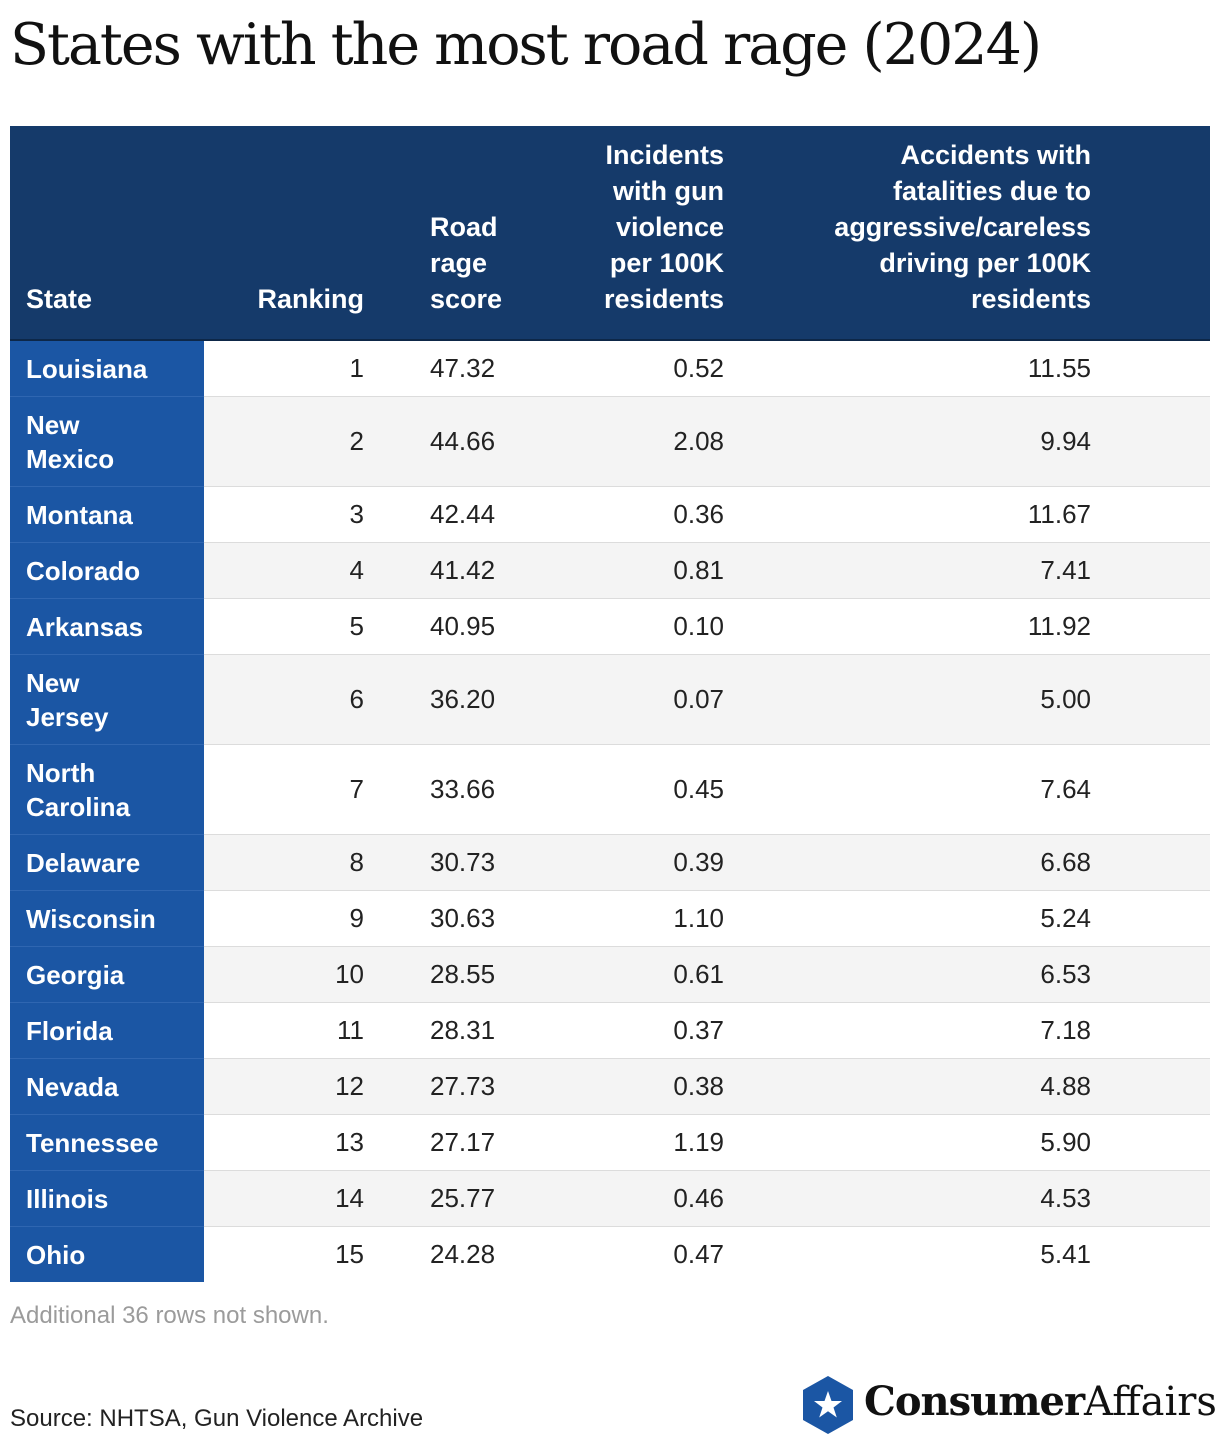  What do you see at coordinates (1150, 1402) in the screenshot?
I see `logo-word-affairs: Affairs` at bounding box center [1150, 1402].